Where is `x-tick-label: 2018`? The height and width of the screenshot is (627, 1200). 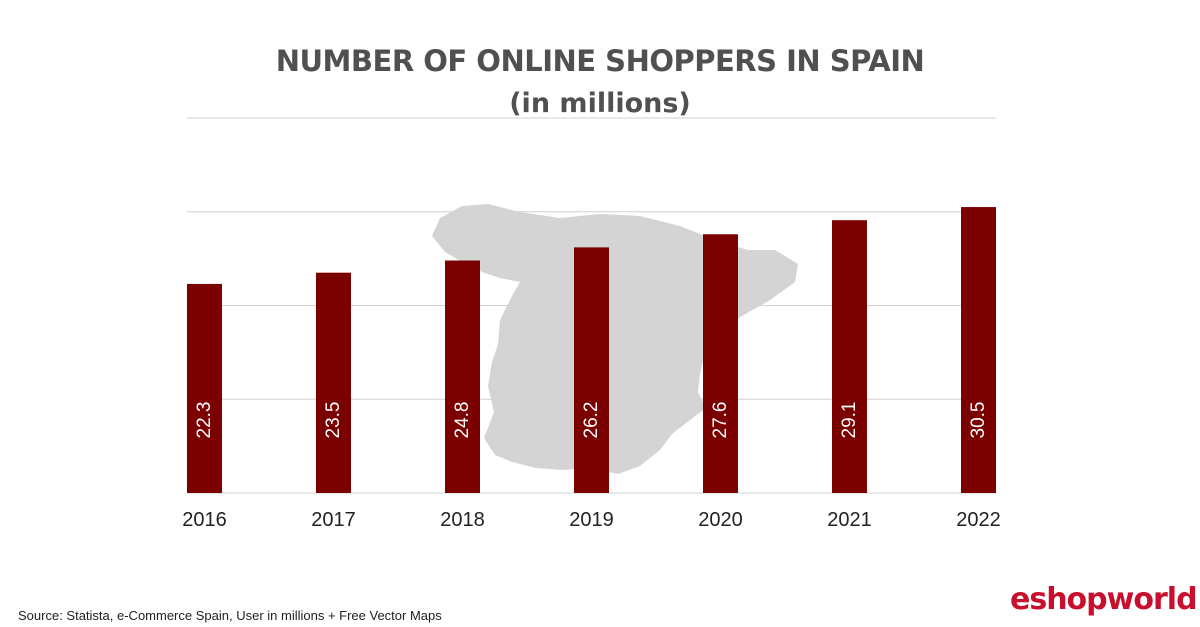
x-tick-label: 2018 is located at coordinates (462, 520).